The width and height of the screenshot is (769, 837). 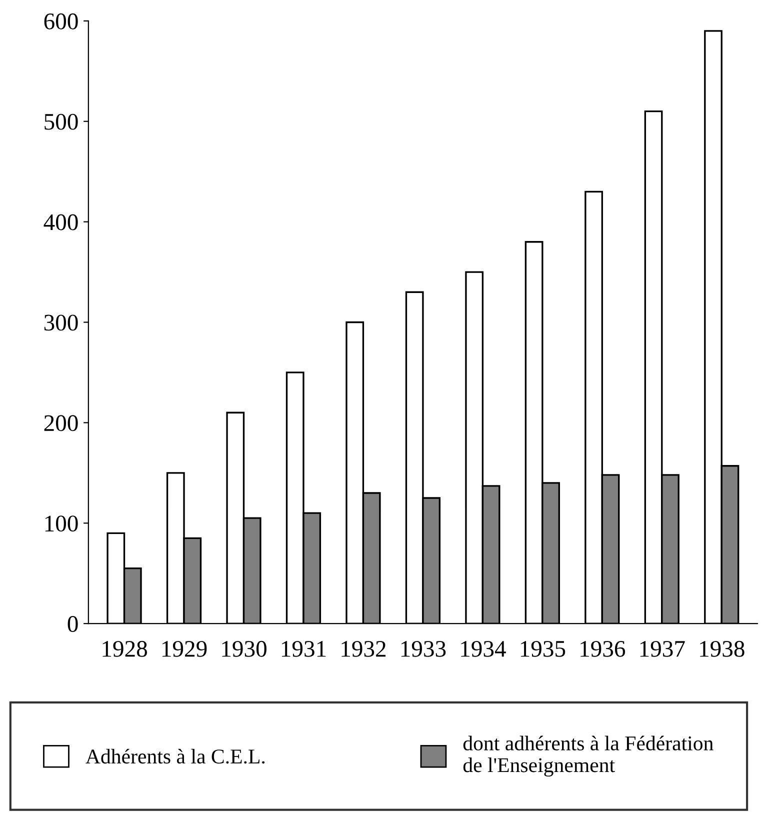 I want to click on x-tick-label: 1934, so click(x=483, y=648).